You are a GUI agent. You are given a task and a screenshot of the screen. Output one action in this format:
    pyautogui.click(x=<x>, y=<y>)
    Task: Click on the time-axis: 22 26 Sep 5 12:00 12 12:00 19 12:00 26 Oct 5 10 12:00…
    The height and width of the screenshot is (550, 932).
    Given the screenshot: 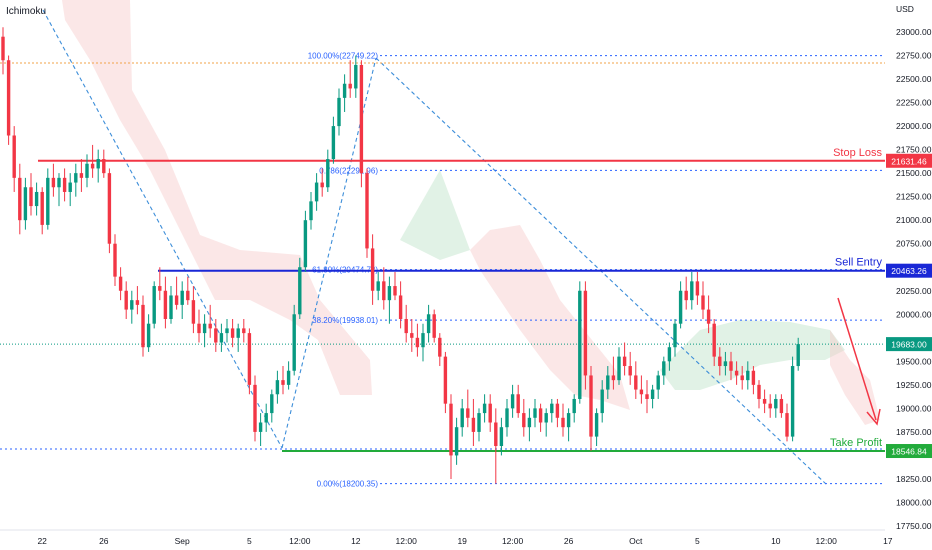 What is the action you would take?
    pyautogui.click(x=446, y=537)
    